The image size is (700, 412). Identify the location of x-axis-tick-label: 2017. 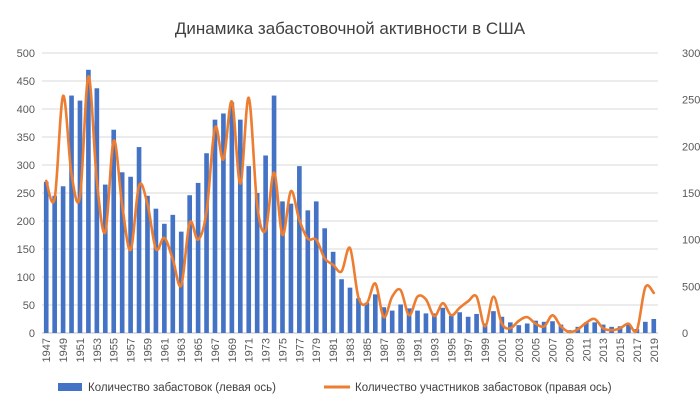
(638, 350).